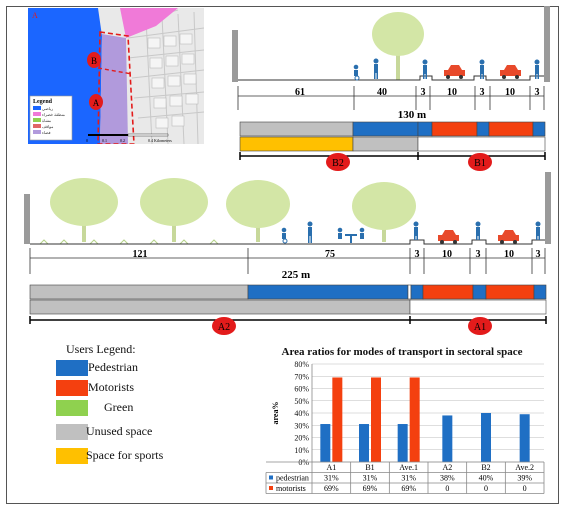 The height and width of the screenshot is (512, 567). What do you see at coordinates (287, 261) in the screenshot?
I see `section-bottom-dimensions` at bounding box center [287, 261].